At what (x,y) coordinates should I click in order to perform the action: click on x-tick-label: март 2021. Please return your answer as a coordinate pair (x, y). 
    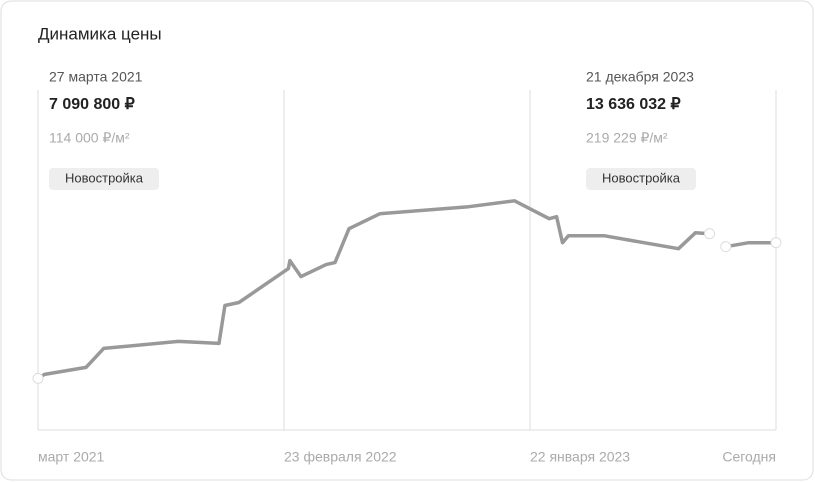
    Looking at the image, I should click on (71, 457).